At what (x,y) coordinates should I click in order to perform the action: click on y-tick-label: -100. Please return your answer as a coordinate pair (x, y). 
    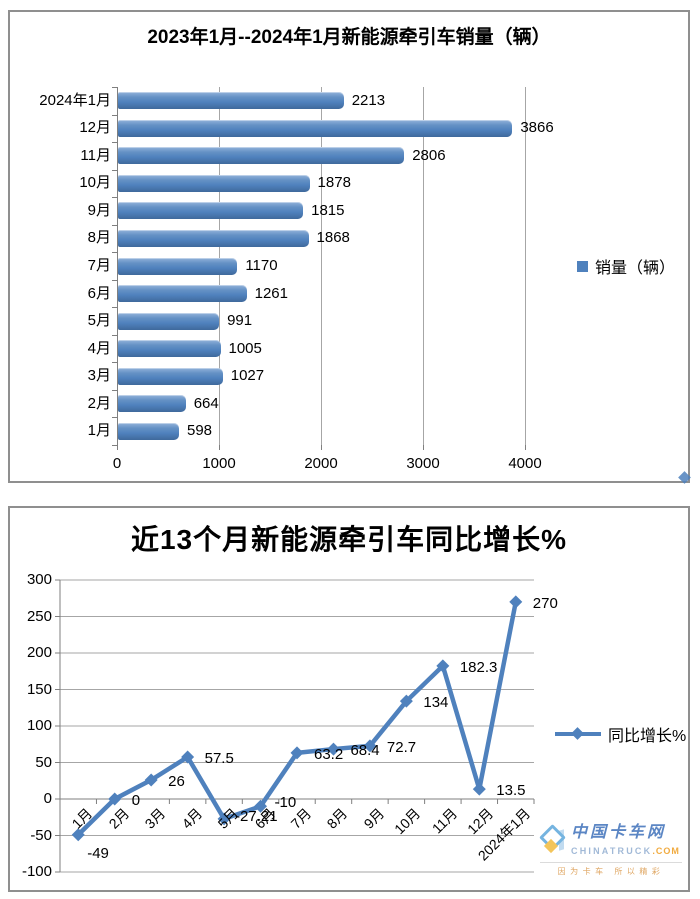
    Looking at the image, I should click on (36, 871).